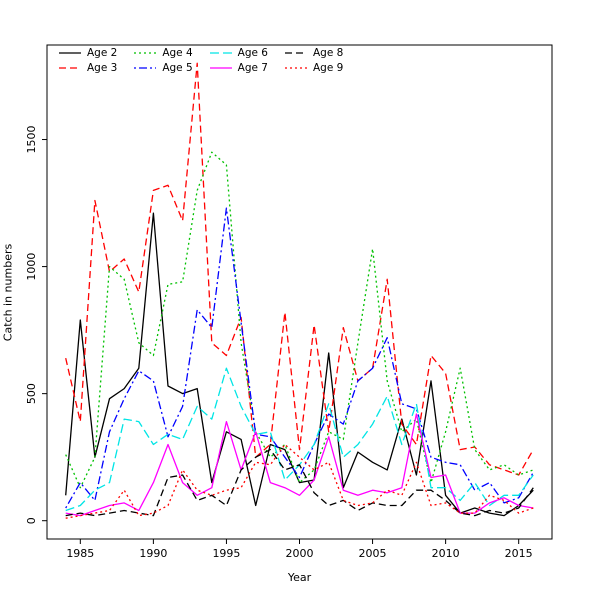 This screenshot has width=600, height=600. What do you see at coordinates (299, 577) in the screenshot?
I see `x-axis-title: Year` at bounding box center [299, 577].